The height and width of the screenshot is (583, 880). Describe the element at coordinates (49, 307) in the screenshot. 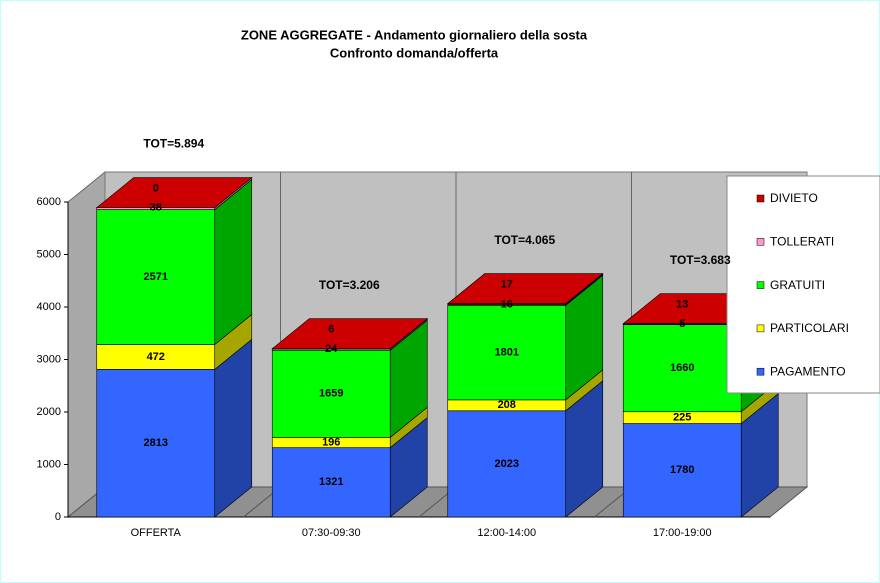

I see `y-tick-label: 4000` at that location.